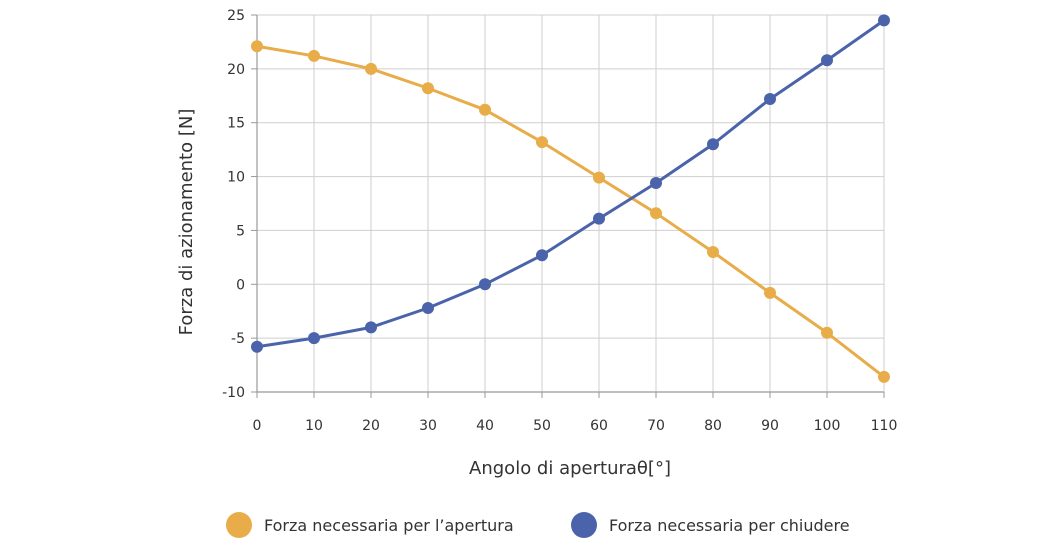  I want to click on x-tick-label: 110, so click(884, 426).